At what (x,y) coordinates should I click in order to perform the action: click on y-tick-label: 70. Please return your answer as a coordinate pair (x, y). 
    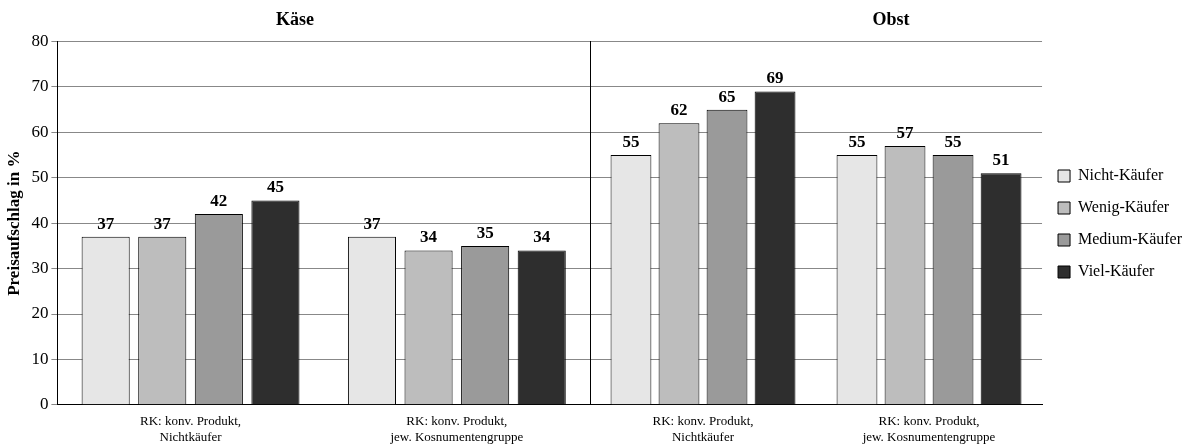
    Looking at the image, I should click on (40, 86).